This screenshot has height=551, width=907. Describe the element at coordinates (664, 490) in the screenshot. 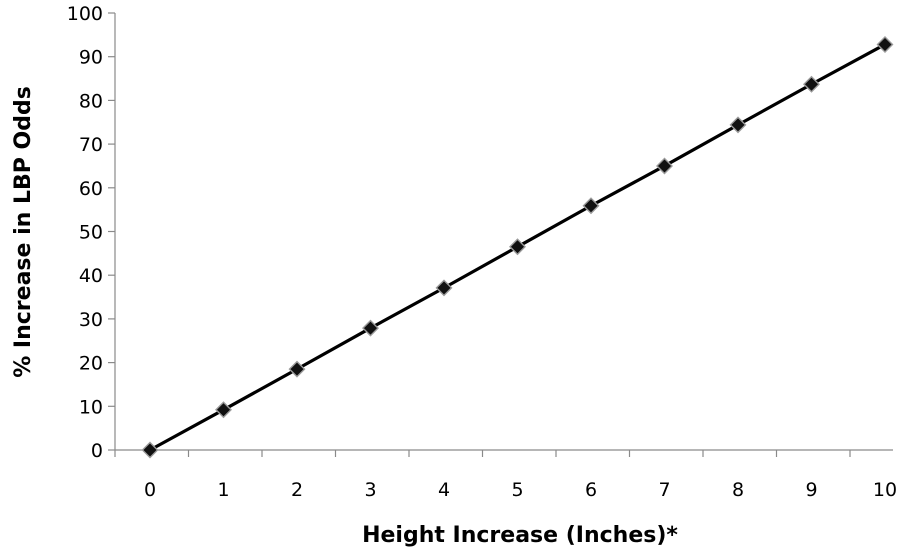

I see `x-tick-label: 7` at that location.